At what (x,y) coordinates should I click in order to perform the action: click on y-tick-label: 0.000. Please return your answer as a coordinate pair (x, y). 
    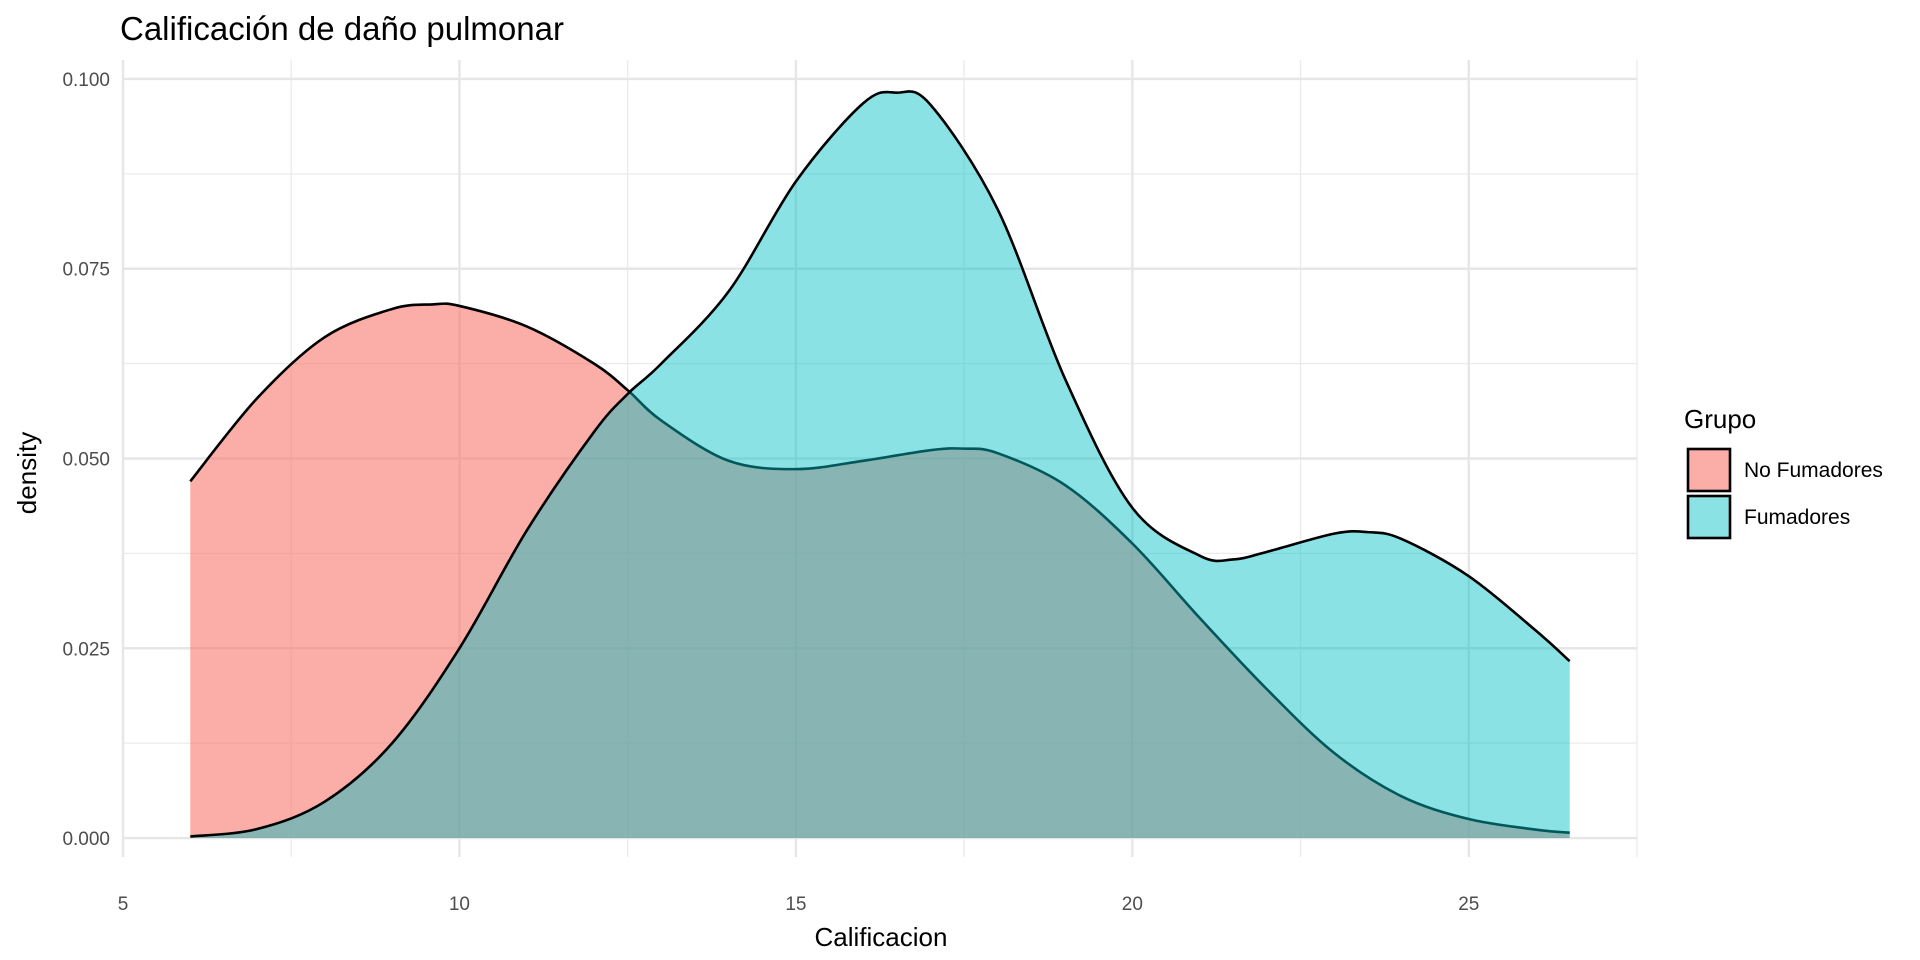
    Looking at the image, I should click on (86, 839).